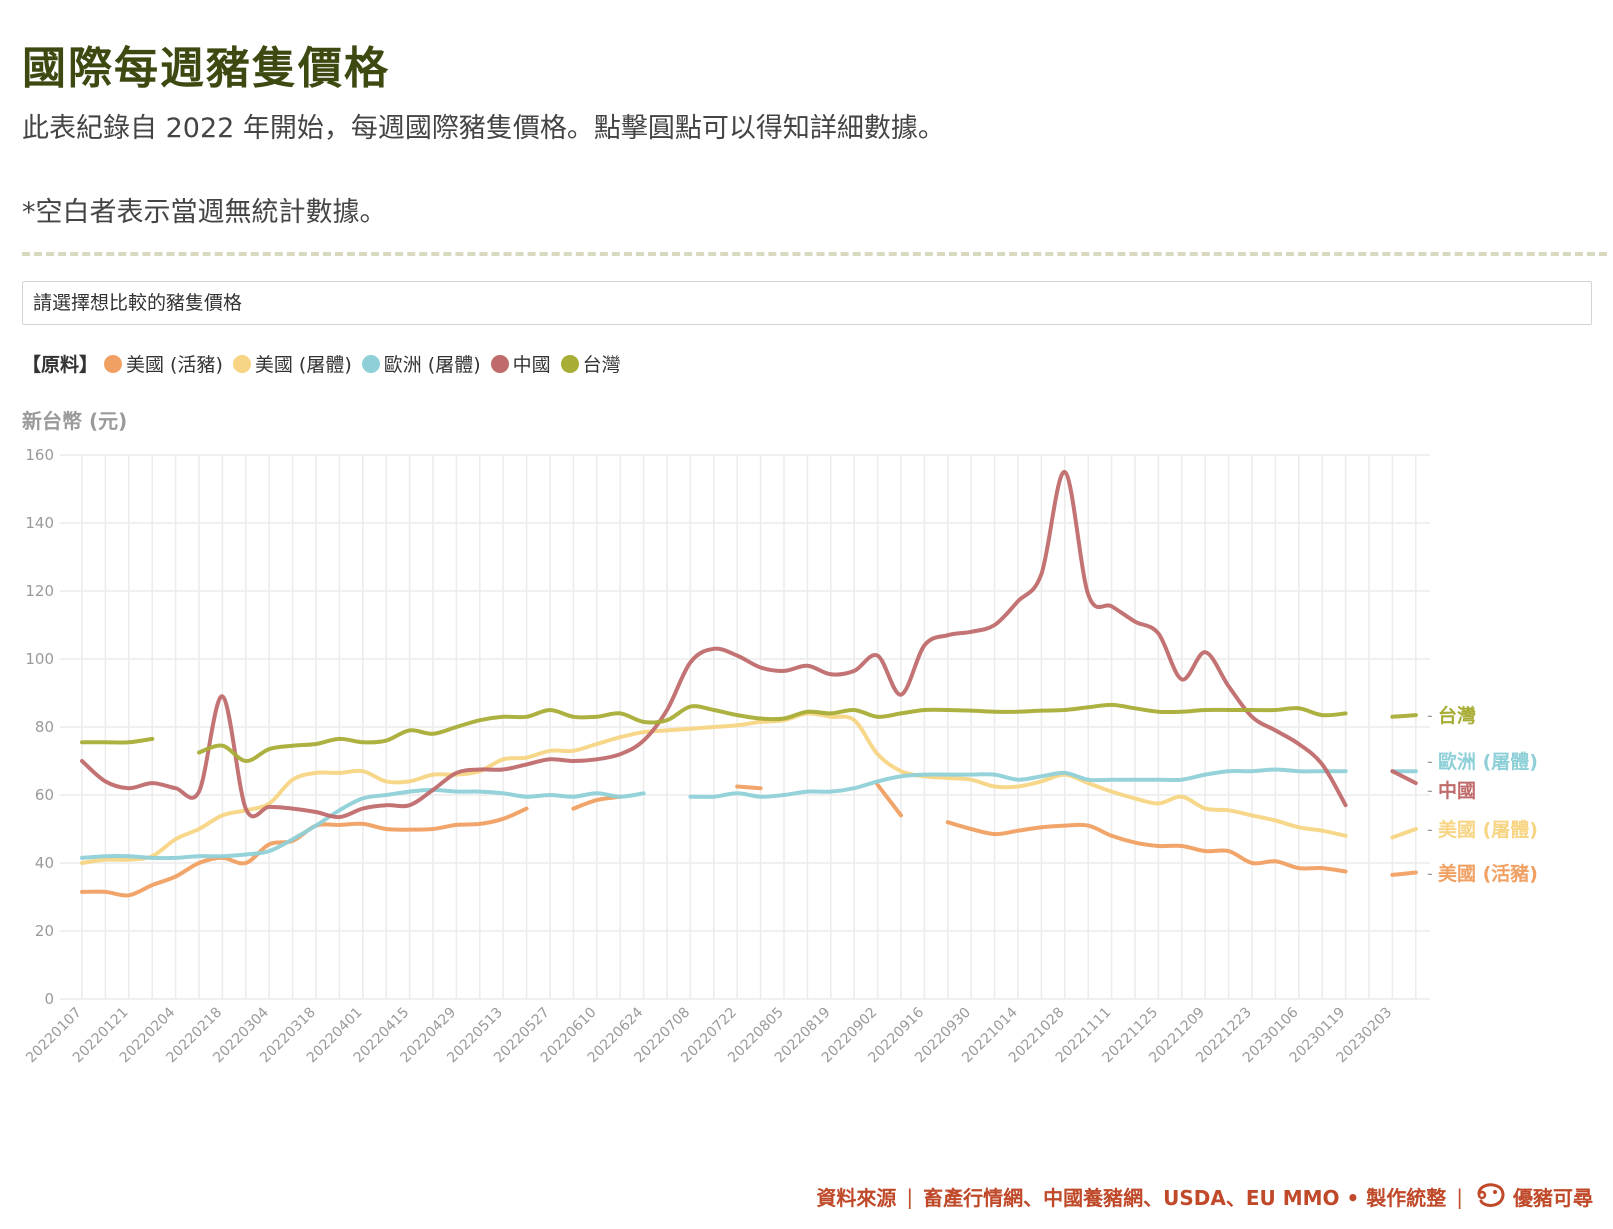  Describe the element at coordinates (1490, 1196) in the screenshot. I see `pig-logo-icon` at that location.